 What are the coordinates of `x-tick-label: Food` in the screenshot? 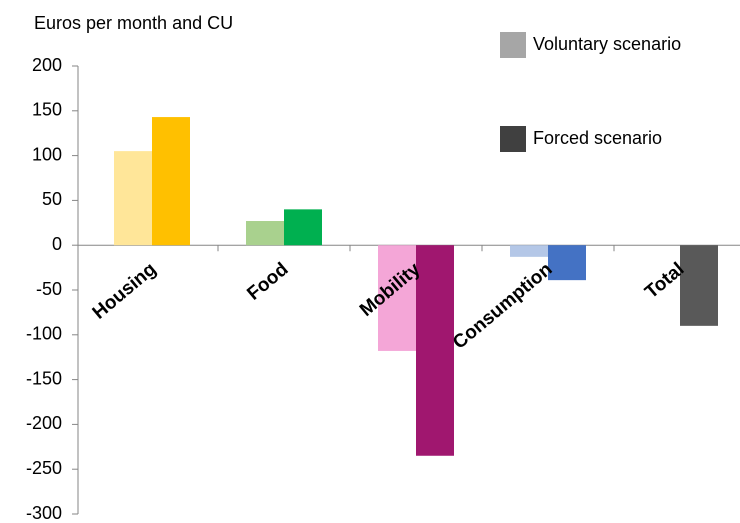 It's located at (267, 282).